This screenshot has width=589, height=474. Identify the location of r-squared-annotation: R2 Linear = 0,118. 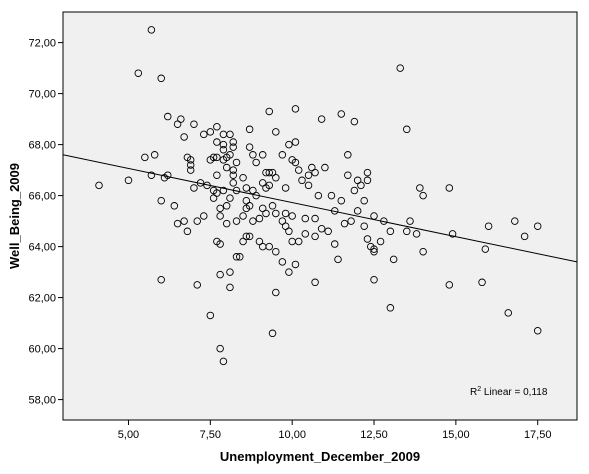
(509, 392).